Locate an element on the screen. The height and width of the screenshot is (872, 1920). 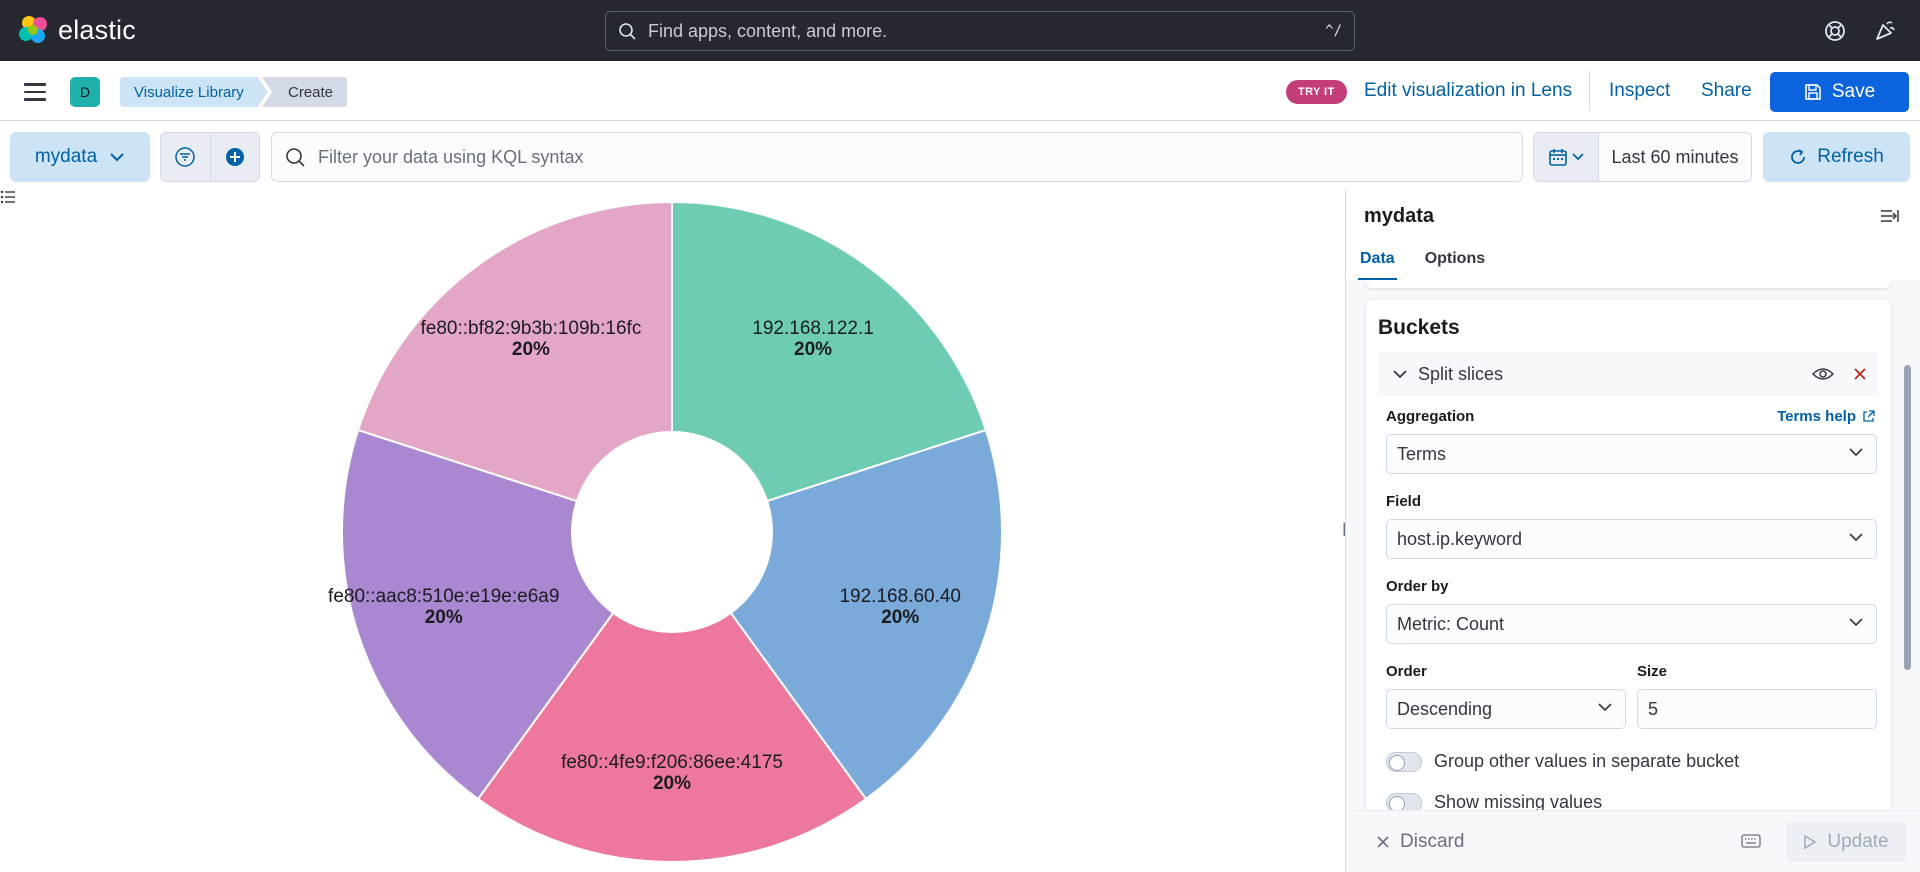
order-by-value: Metric: Count is located at coordinates (1451, 623).